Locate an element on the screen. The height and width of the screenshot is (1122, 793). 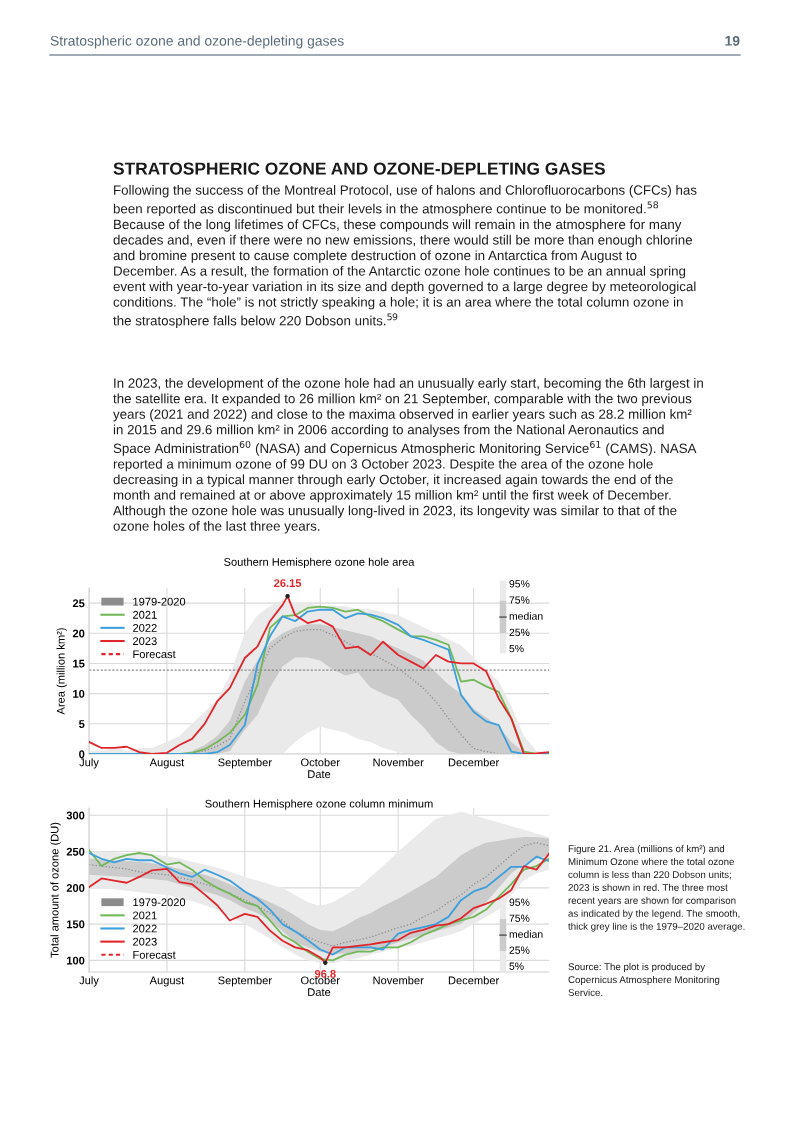
y-axis-title: Area (million km²) is located at coordinates (61, 671).